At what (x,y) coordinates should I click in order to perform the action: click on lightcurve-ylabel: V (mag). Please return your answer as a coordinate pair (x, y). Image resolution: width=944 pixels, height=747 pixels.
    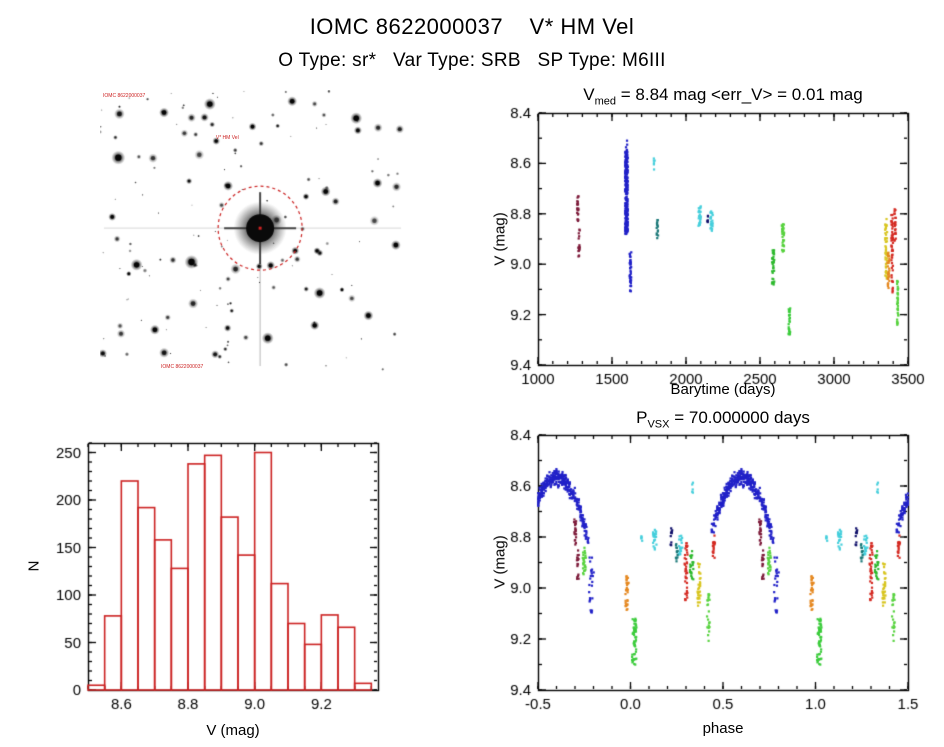
    Looking at the image, I should click on (500, 239).